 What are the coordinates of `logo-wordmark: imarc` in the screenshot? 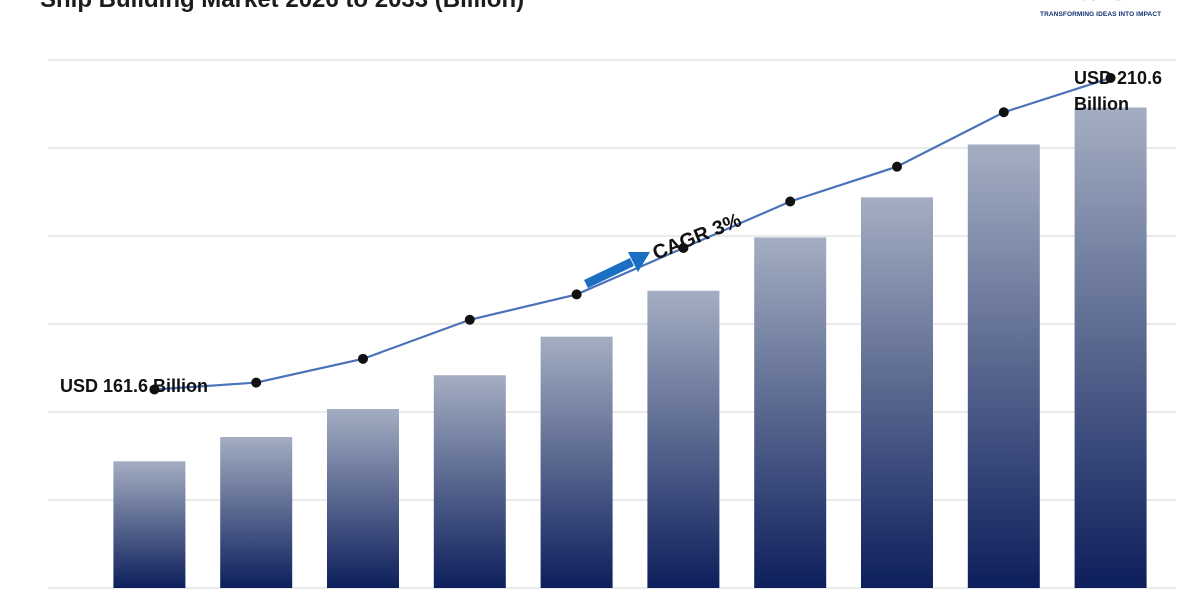 It's located at (1084, 4).